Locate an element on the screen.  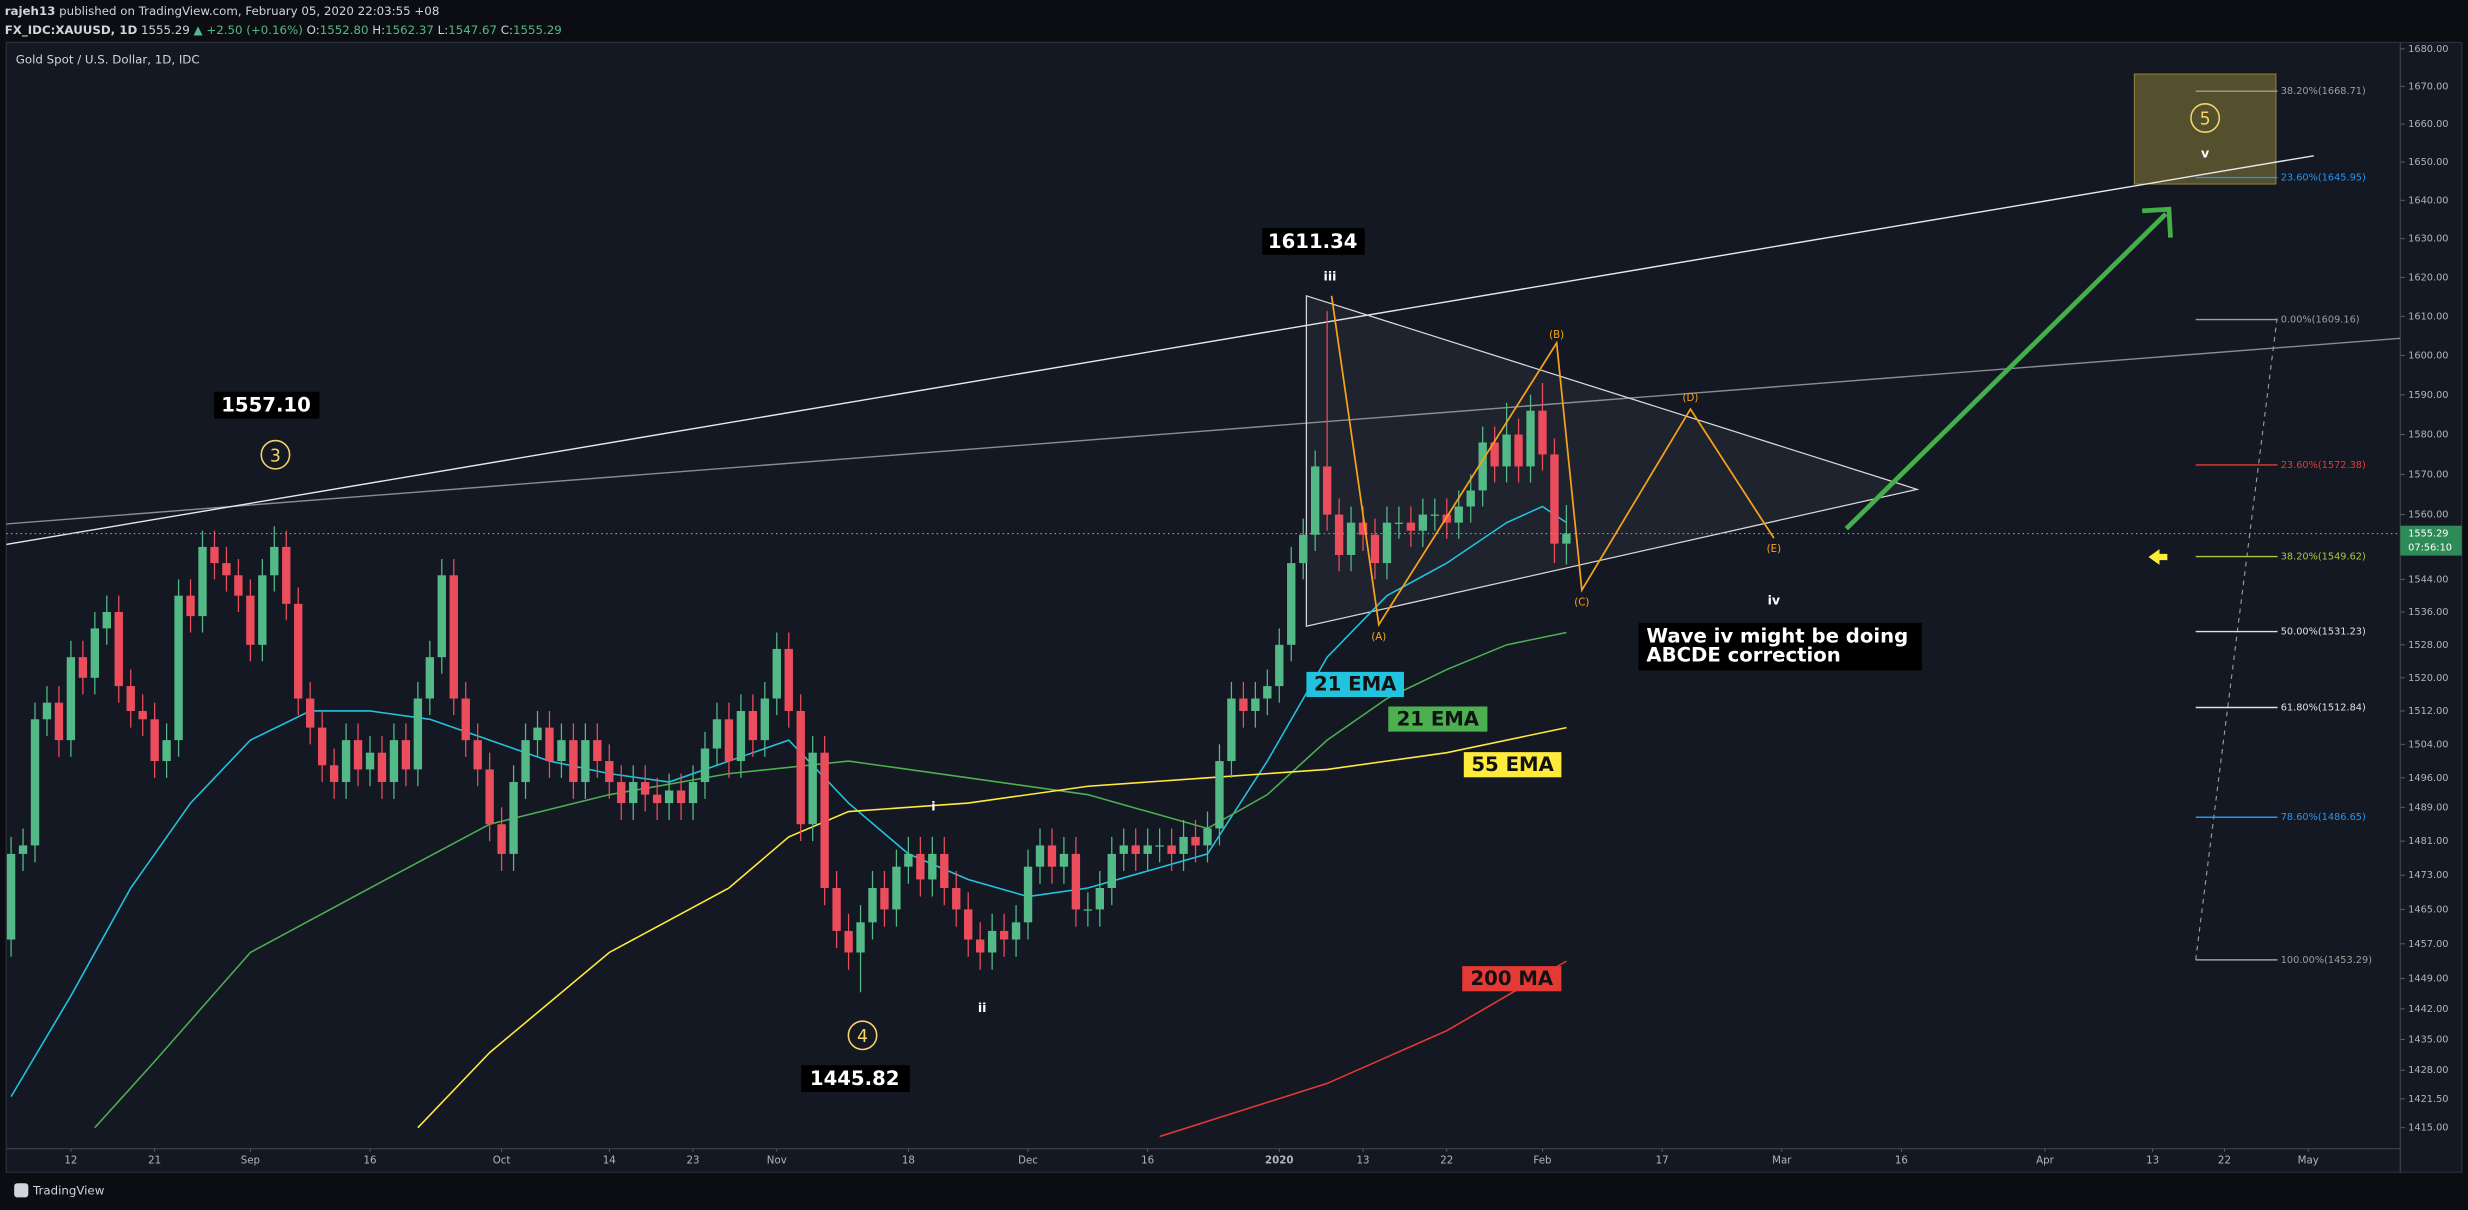
wave-circle is located at coordinates (275, 454).